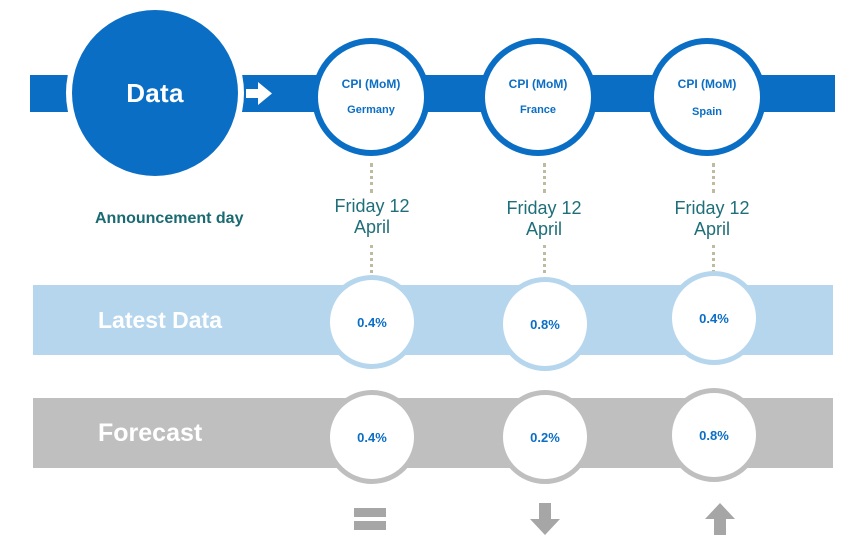 Image resolution: width=850 pixels, height=547 pixels. Describe the element at coordinates (543, 229) in the screenshot. I see `date-line2-france: April` at that location.